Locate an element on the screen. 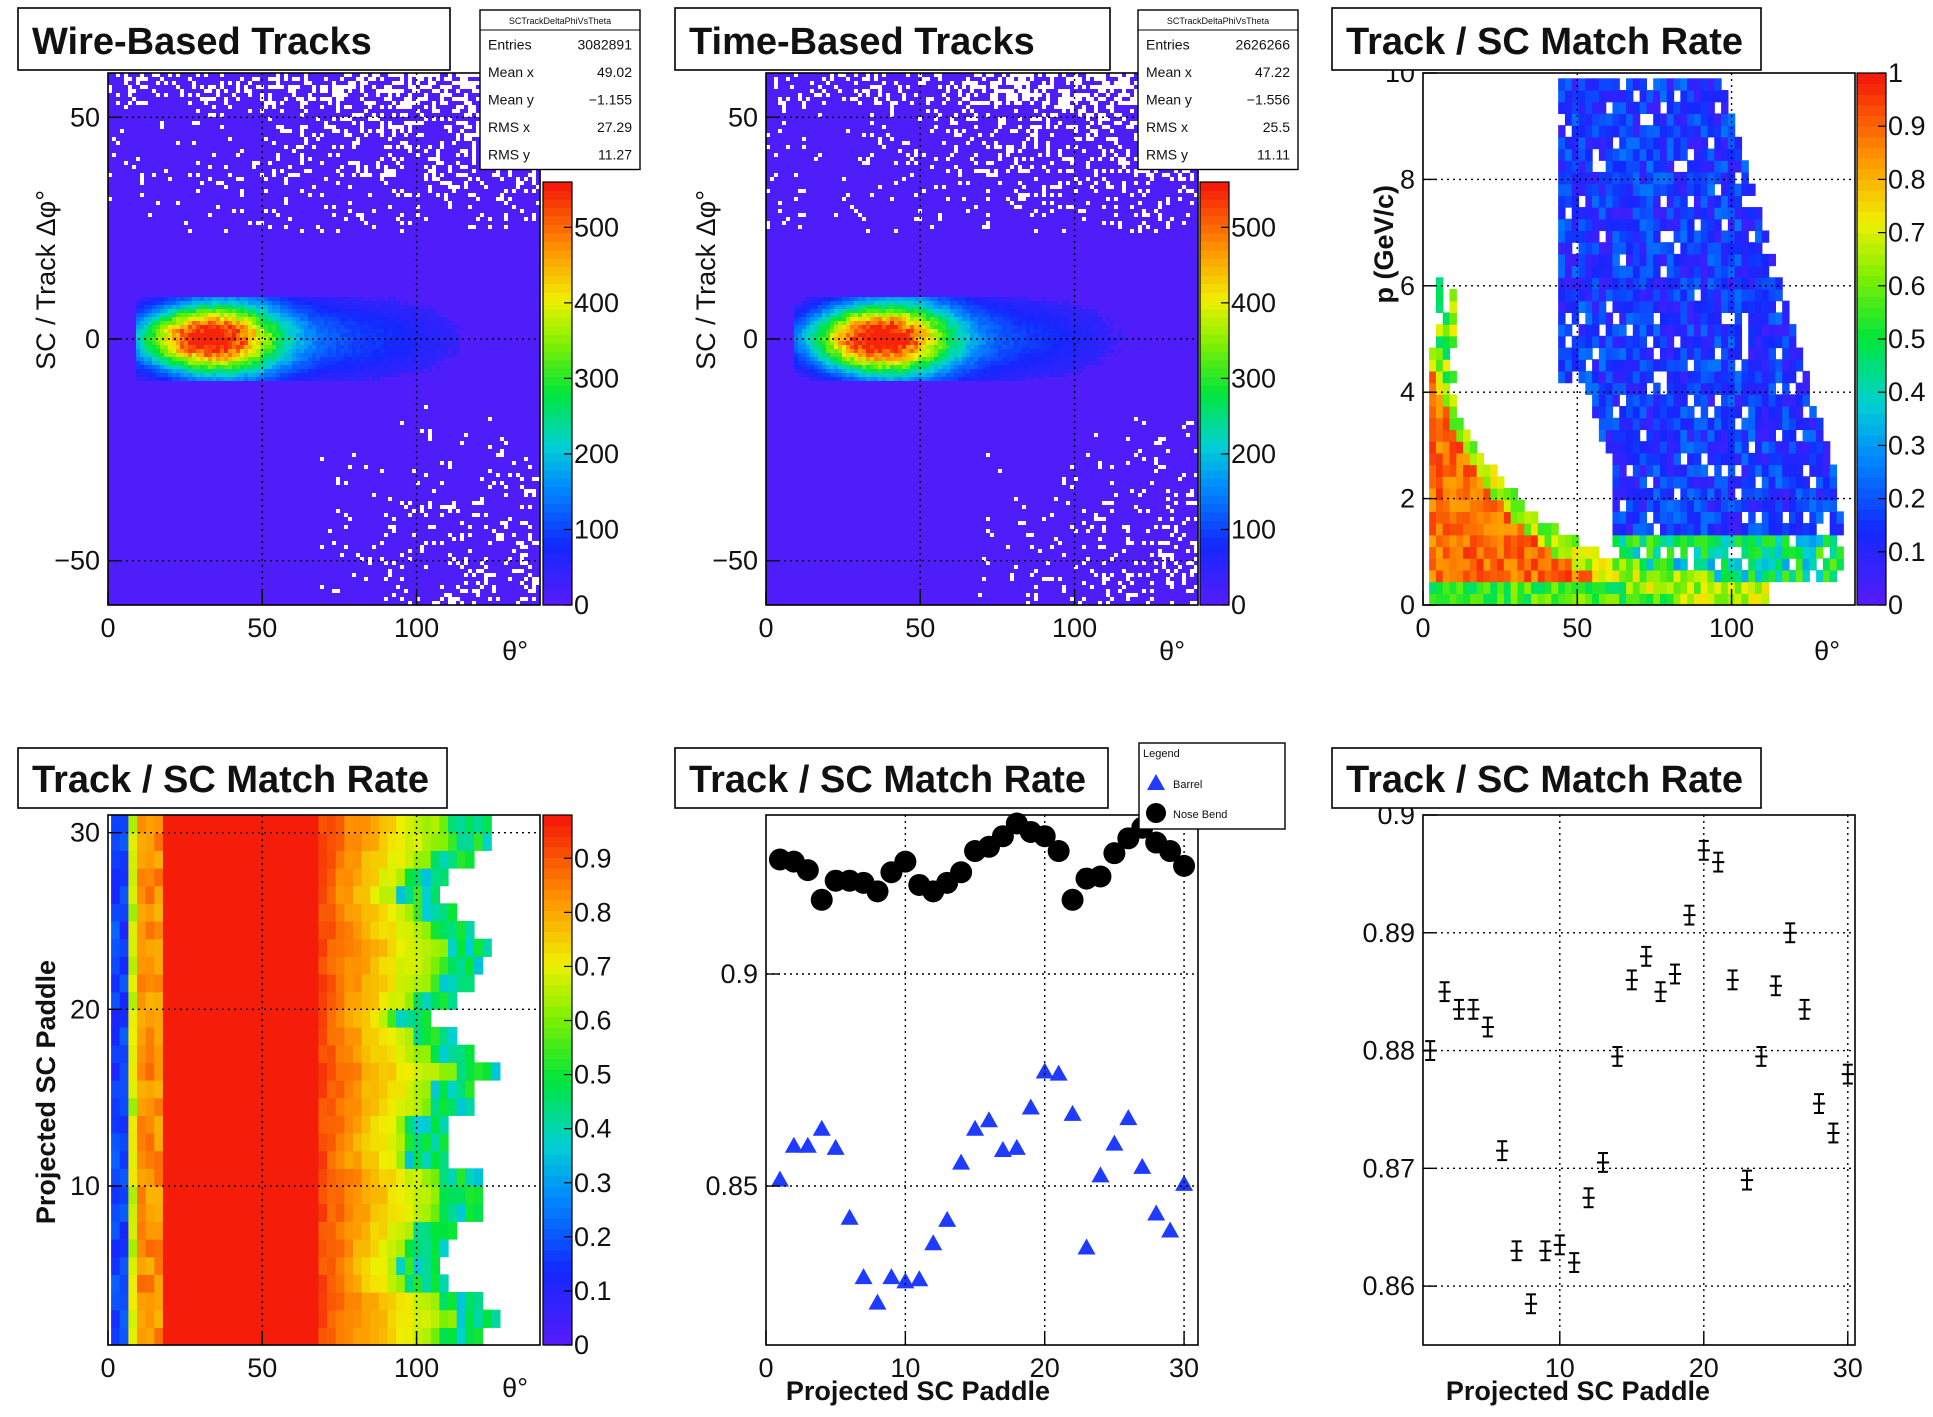 This screenshot has width=1933, height=1417. x-axis-label: θ° is located at coordinates (515, 651).